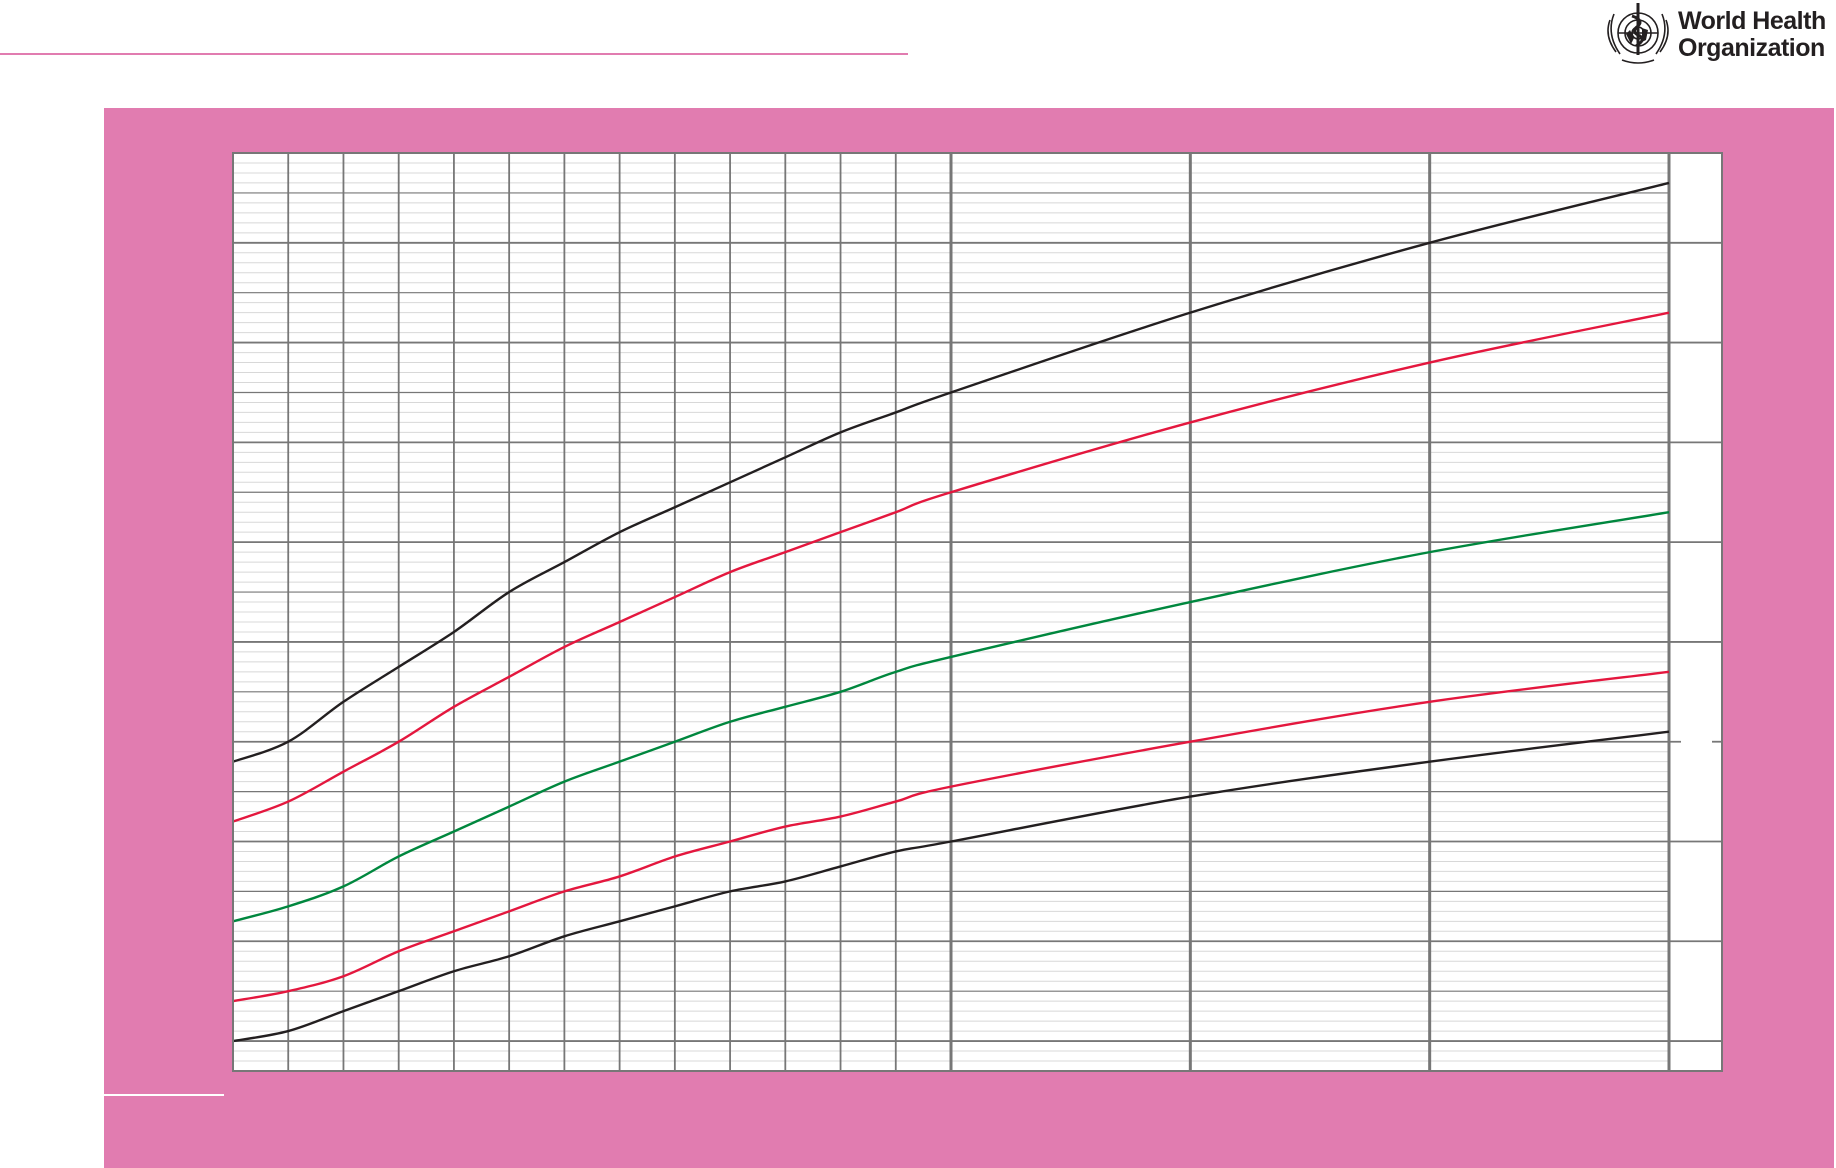  What do you see at coordinates (1638, 33) in the screenshot?
I see `who-emblem-icon` at bounding box center [1638, 33].